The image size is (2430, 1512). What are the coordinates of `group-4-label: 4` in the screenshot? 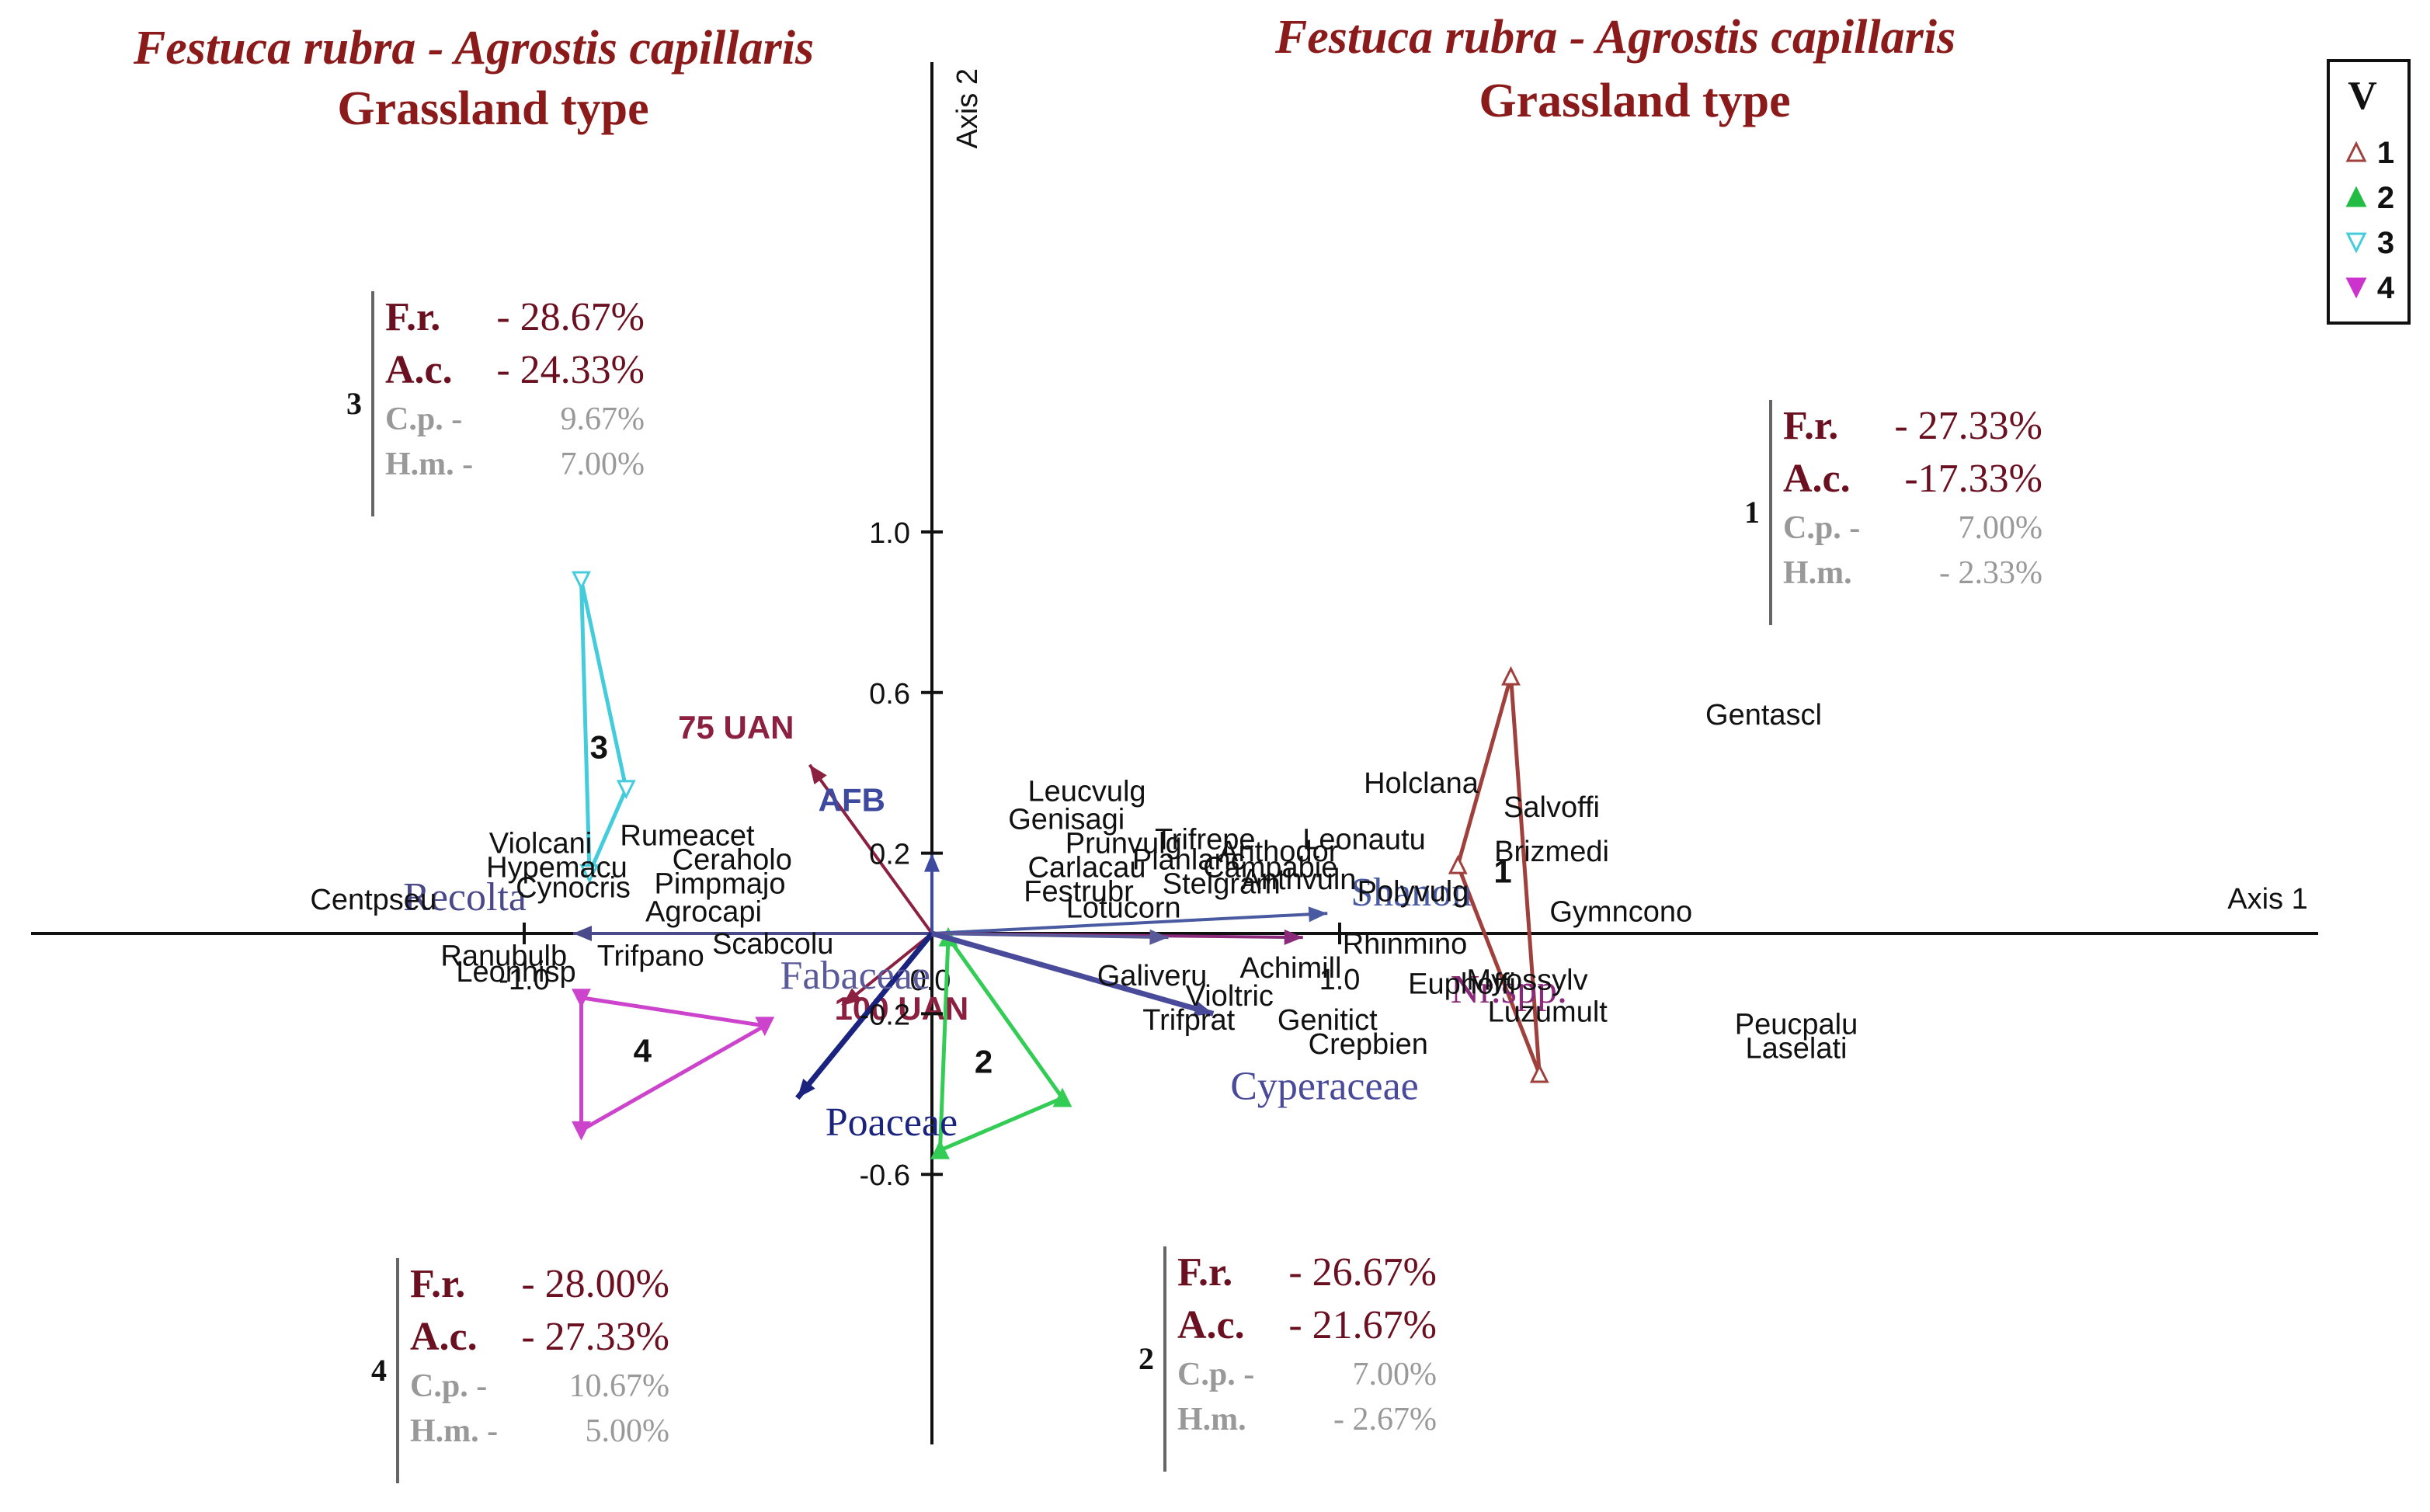 It's located at (643, 1051).